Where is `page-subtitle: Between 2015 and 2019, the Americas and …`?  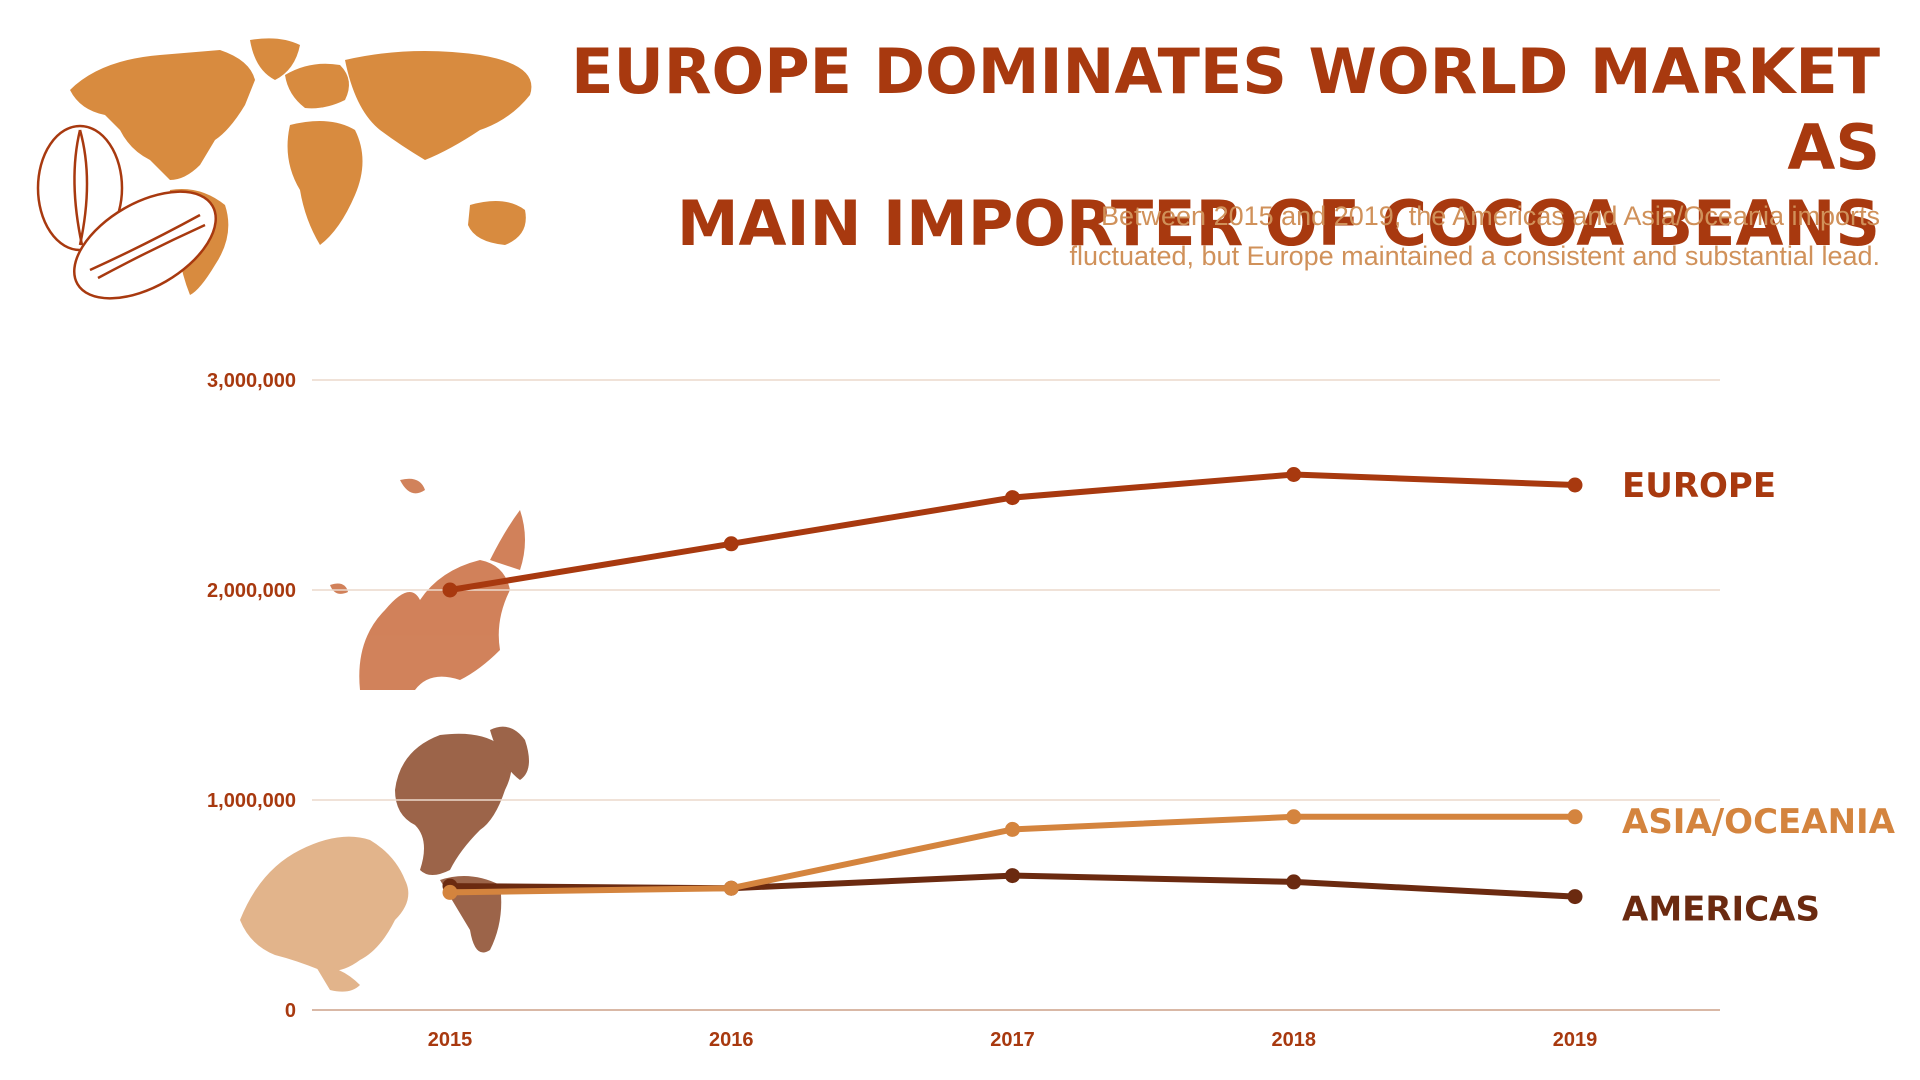
page-subtitle: Between 2015 and 2019, the Americas and … is located at coordinates (1380, 236).